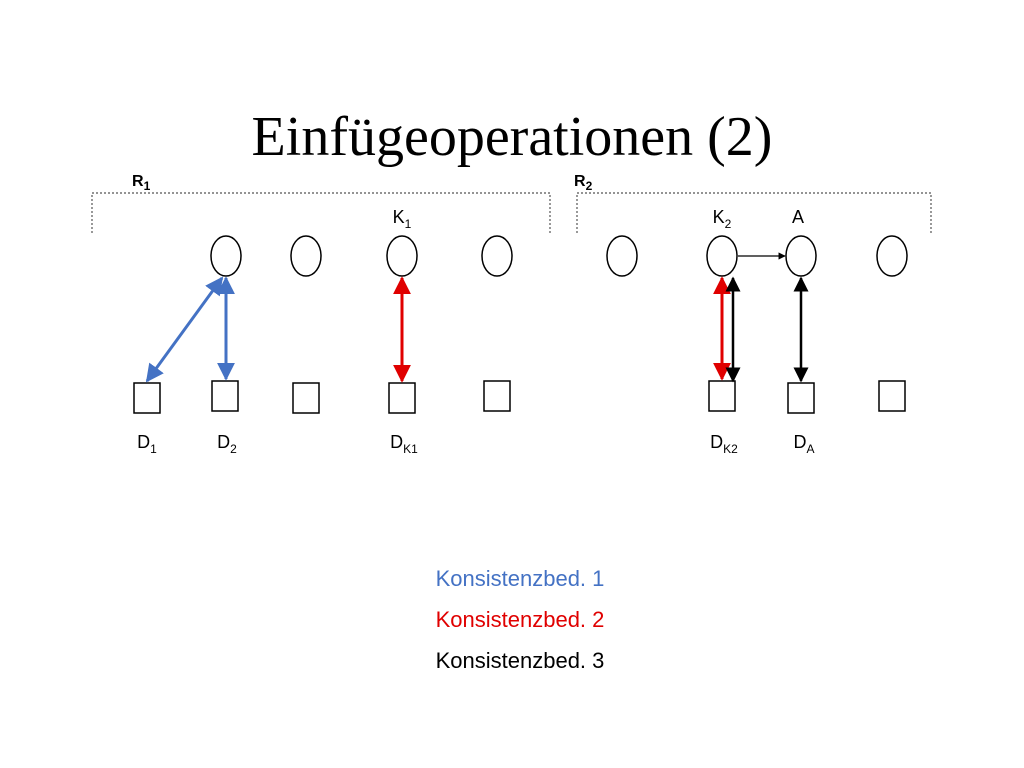  I want to click on data-label: D2, so click(227, 444).